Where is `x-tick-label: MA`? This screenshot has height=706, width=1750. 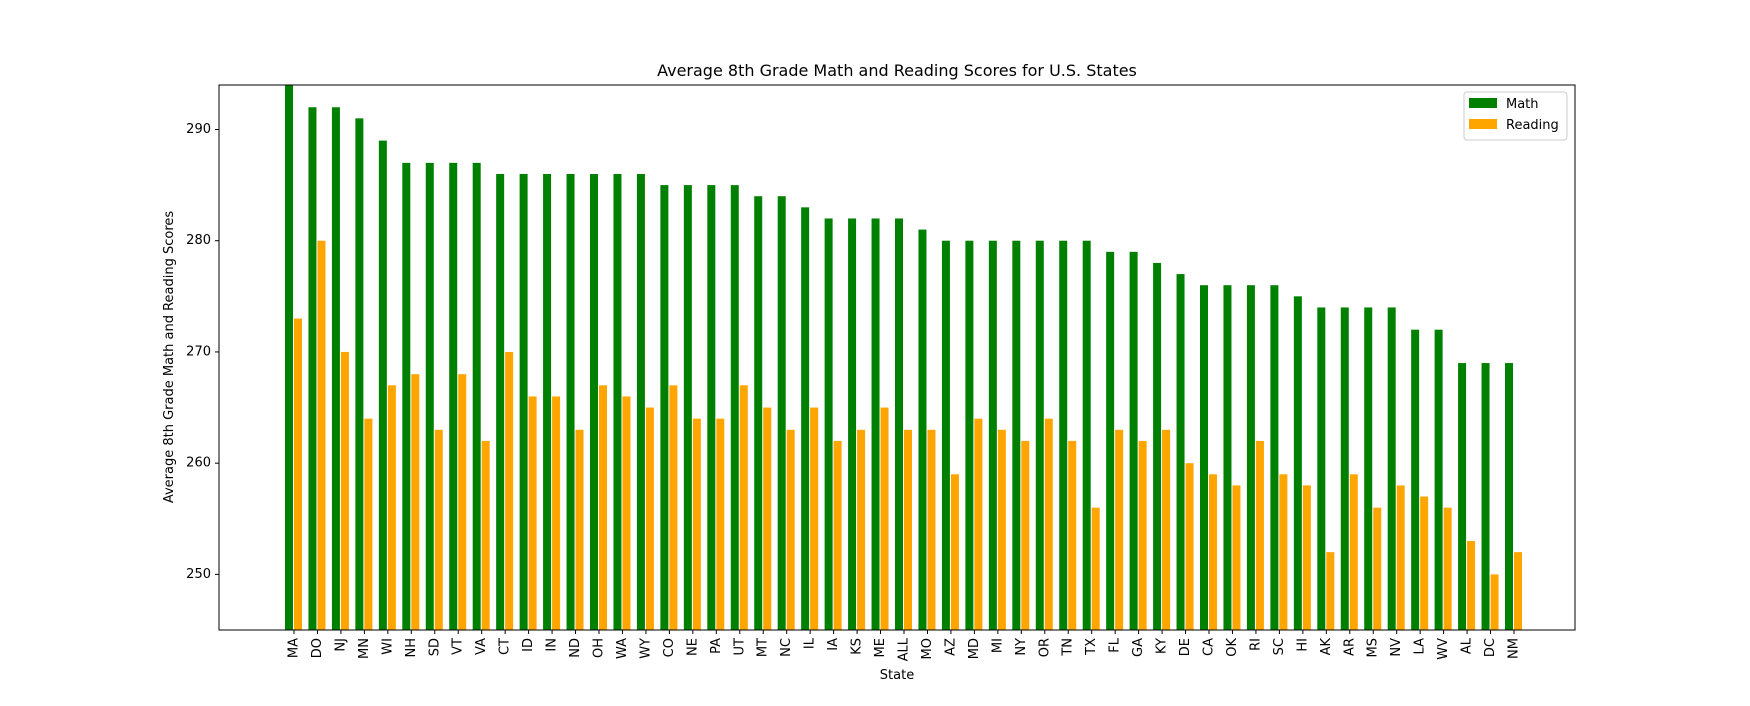
x-tick-label: MA is located at coordinates (294, 648).